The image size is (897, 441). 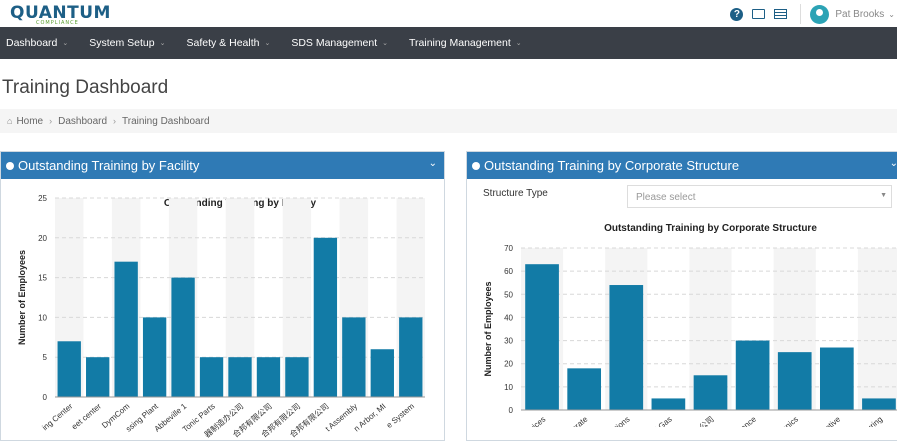 I want to click on breadcrumb-home: Home, so click(x=30, y=121).